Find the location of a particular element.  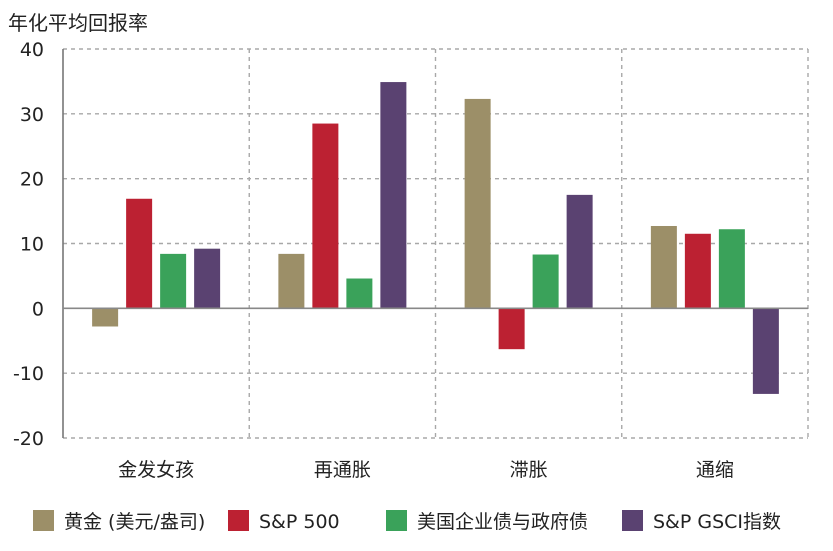

x-category-label: 通缩 is located at coordinates (715, 470).